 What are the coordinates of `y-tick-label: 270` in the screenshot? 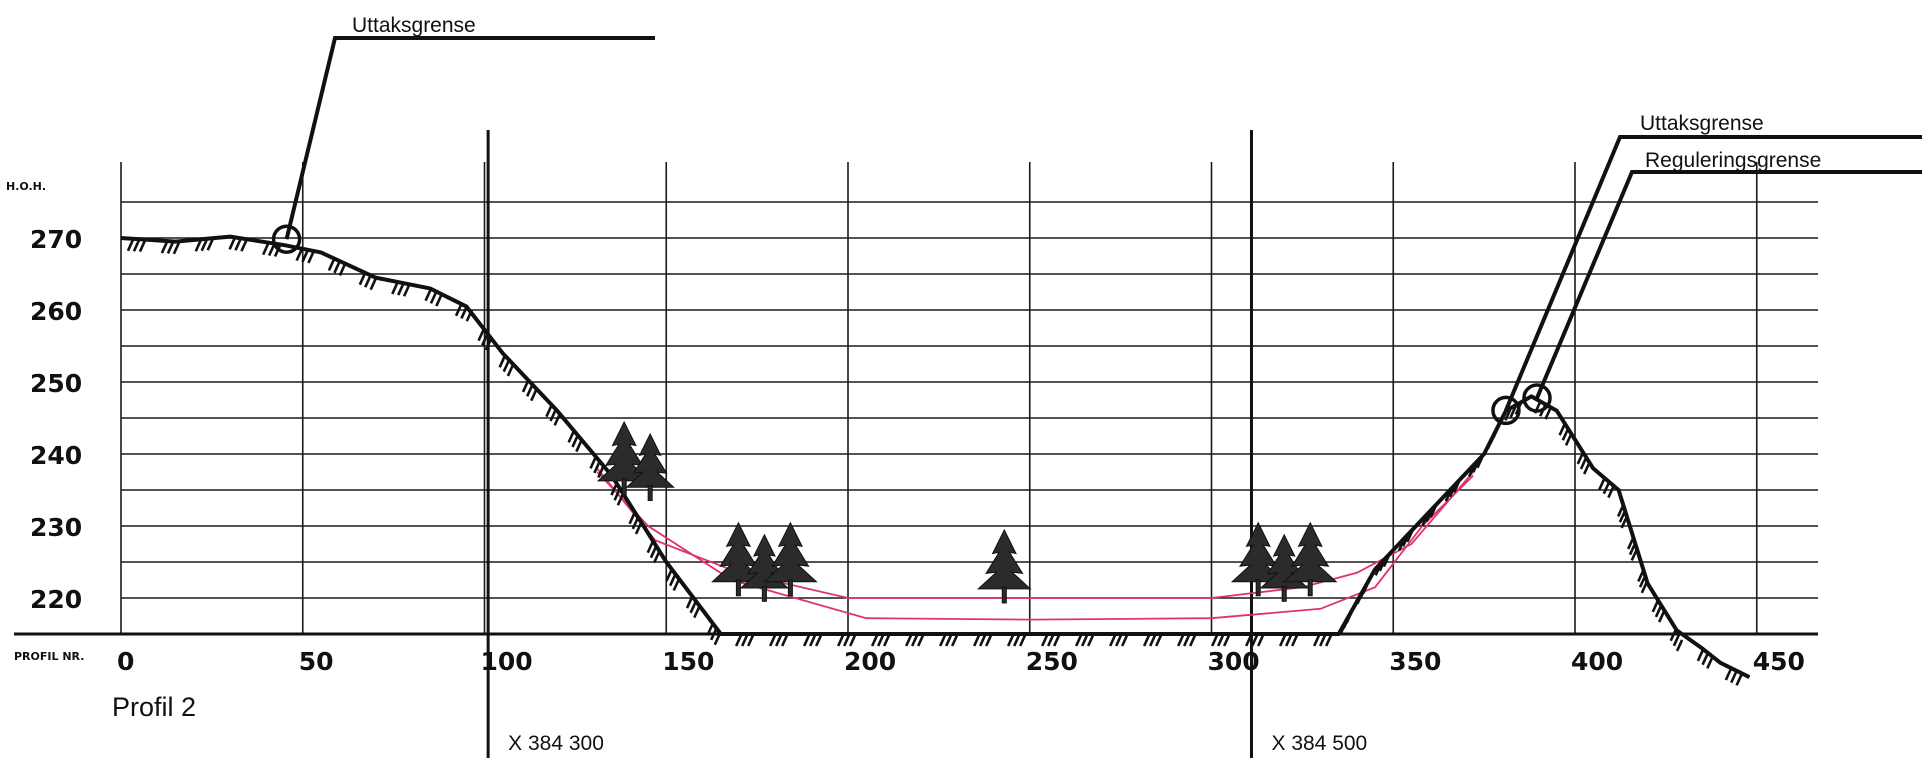 It's located at (56, 239).